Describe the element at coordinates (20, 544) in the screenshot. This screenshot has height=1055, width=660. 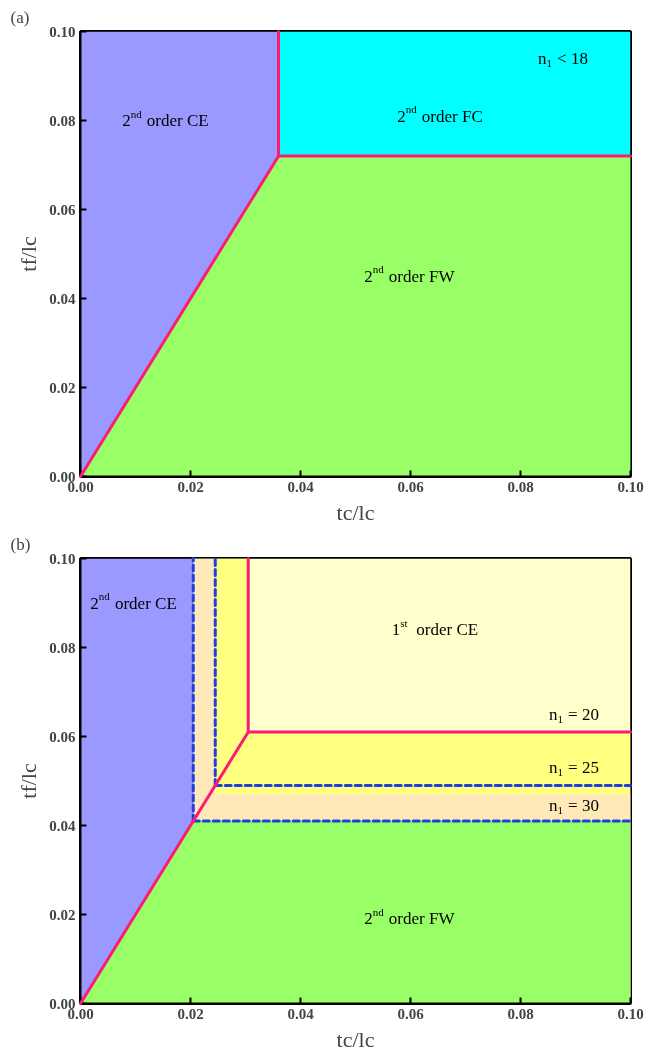
I see `chart-title: (b)` at that location.